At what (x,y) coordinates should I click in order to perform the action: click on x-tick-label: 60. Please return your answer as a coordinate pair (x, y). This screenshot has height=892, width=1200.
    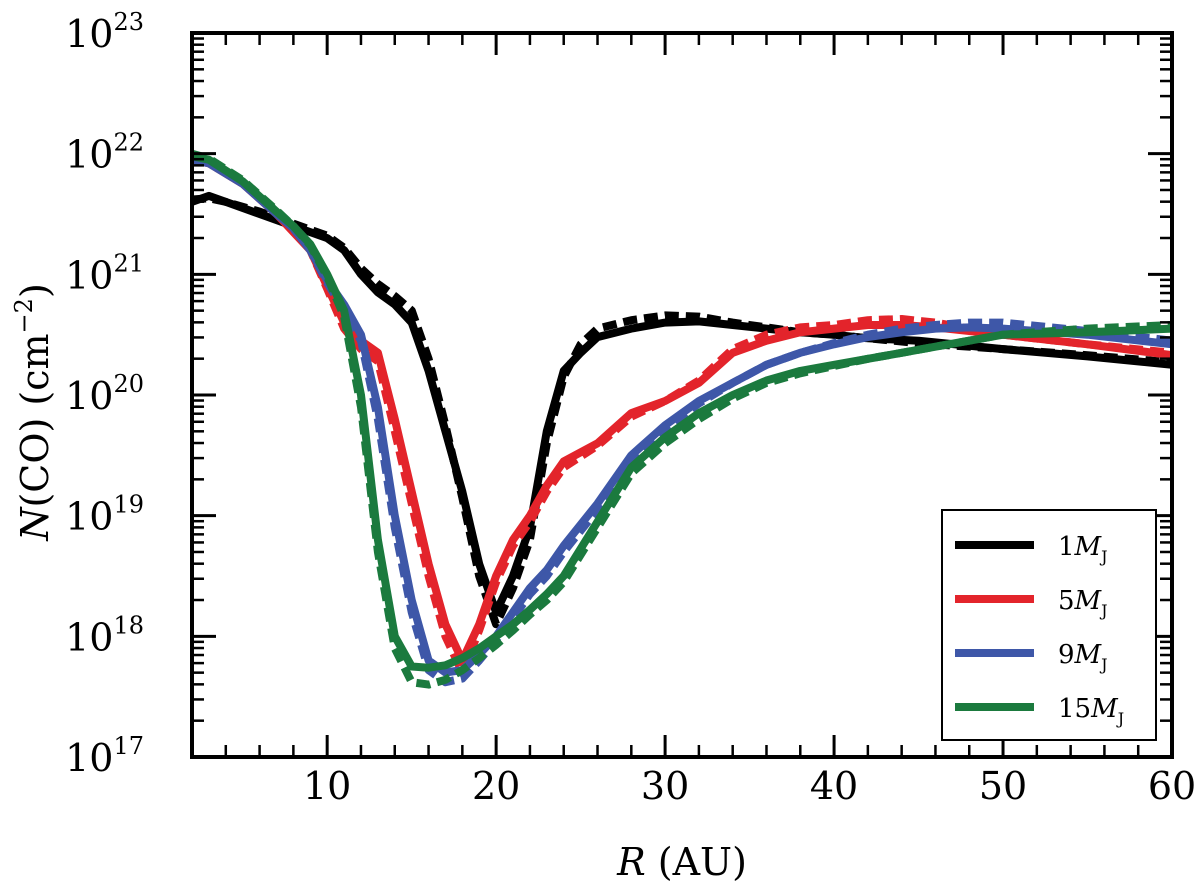
    Looking at the image, I should click on (1172, 786).